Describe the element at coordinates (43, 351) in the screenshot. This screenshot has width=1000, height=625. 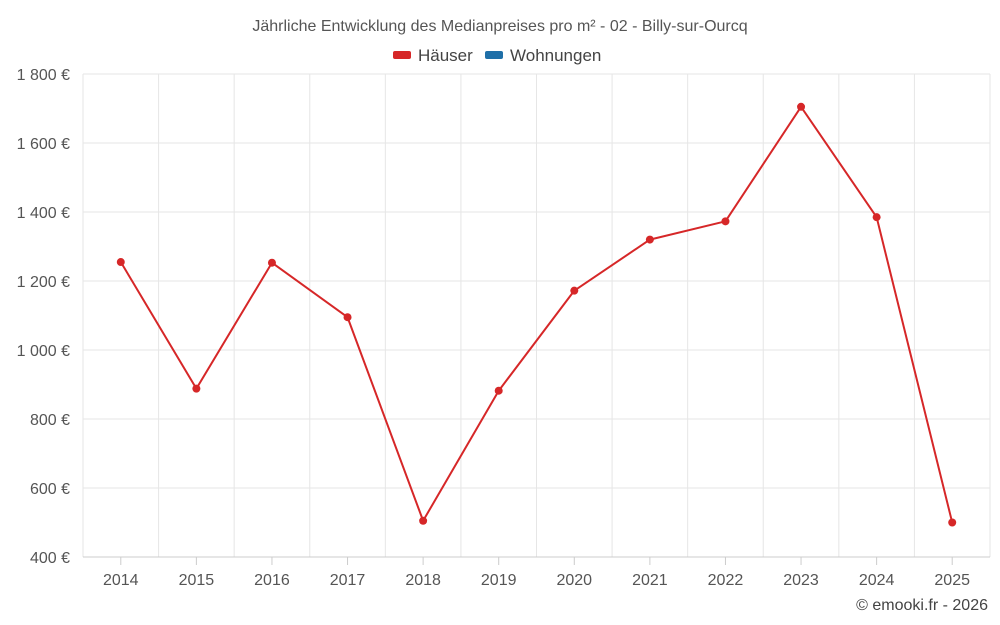
I see `y-tick-label: 1 000 €` at that location.